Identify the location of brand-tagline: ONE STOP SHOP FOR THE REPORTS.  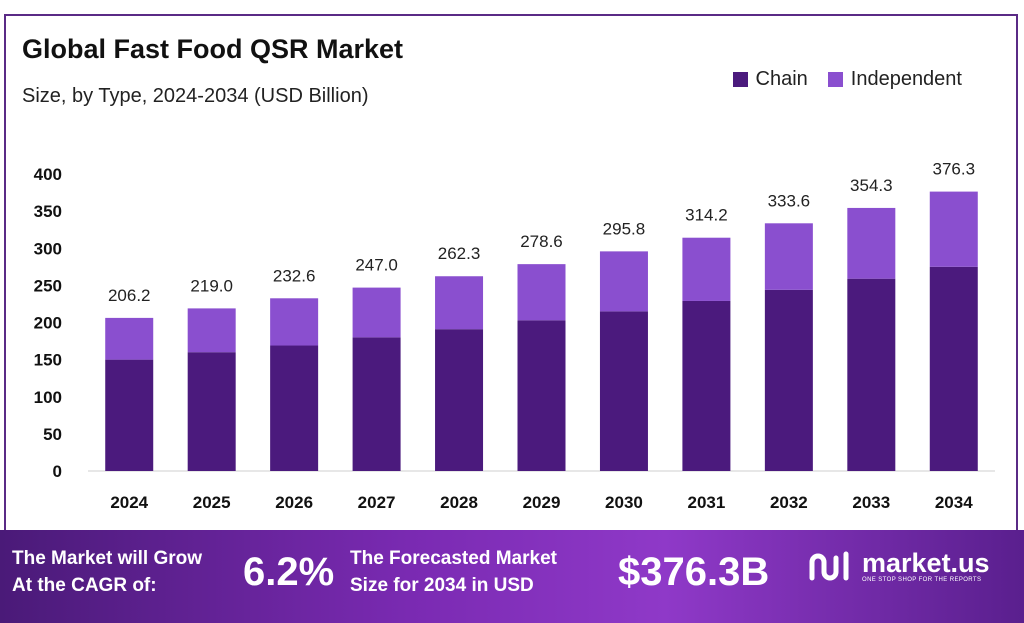
(922, 580).